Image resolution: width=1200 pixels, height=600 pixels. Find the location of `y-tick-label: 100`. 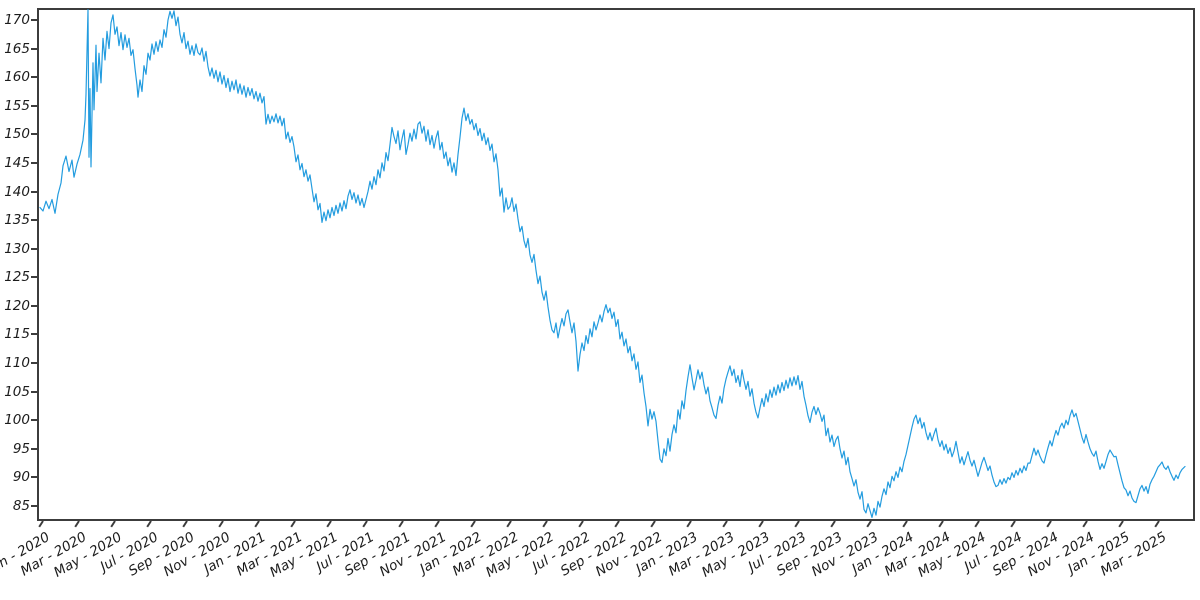

y-tick-label: 100 is located at coordinates (17, 420).